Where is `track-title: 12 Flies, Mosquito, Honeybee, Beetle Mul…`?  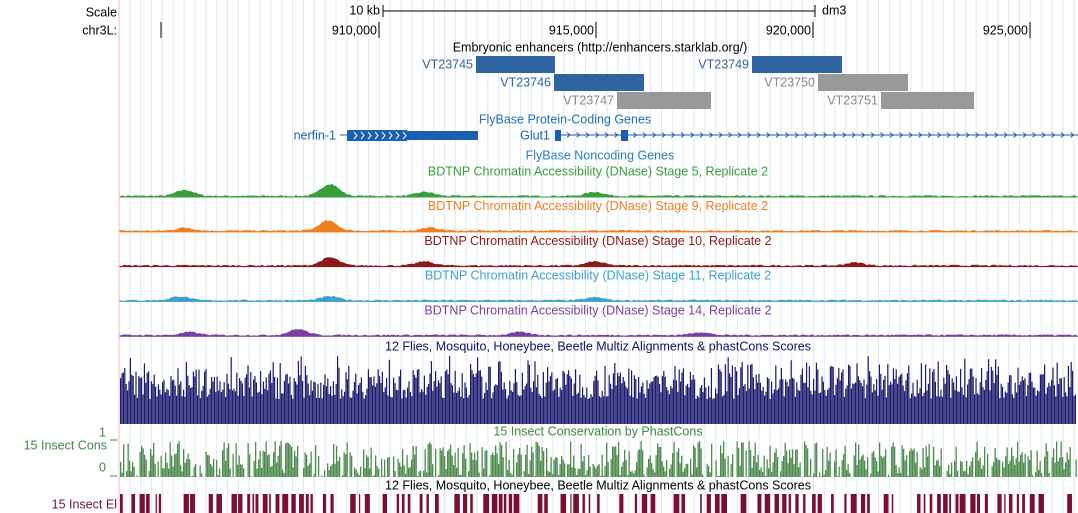 track-title: 12 Flies, Mosquito, Honeybee, Beetle Mul… is located at coordinates (598, 485).